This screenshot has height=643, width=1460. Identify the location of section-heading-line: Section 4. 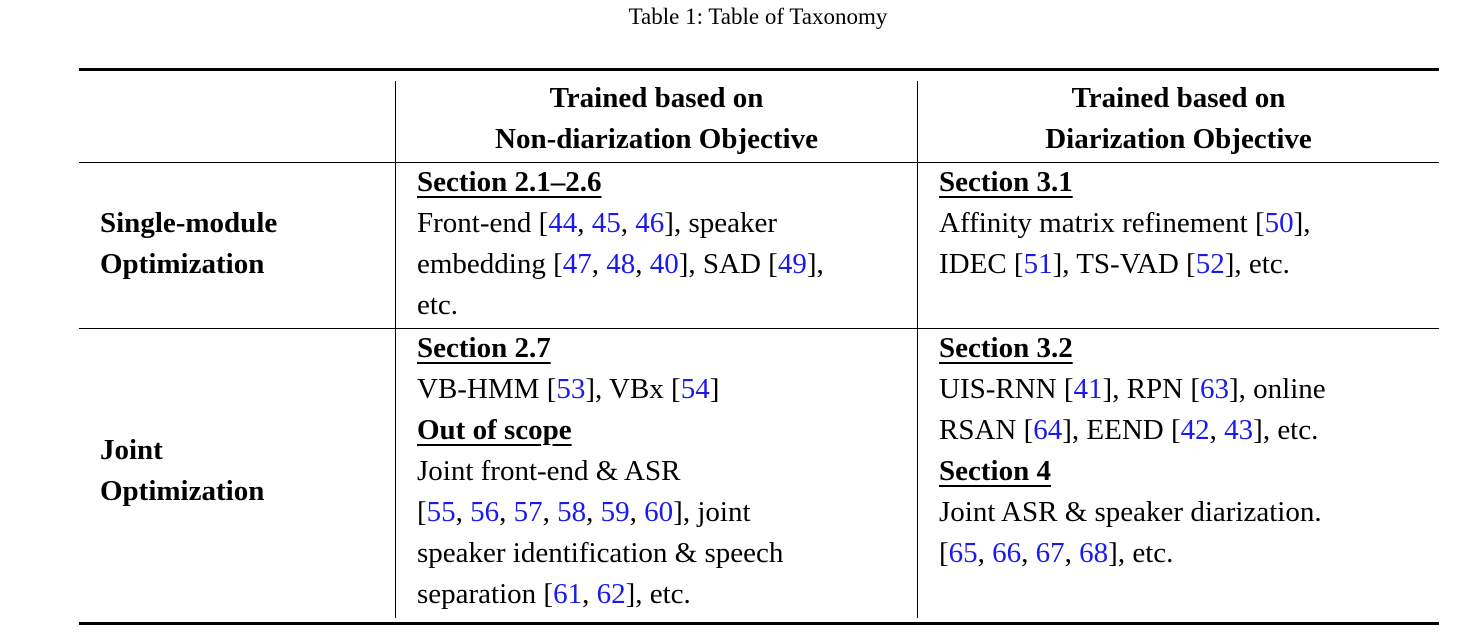
(1132, 471).